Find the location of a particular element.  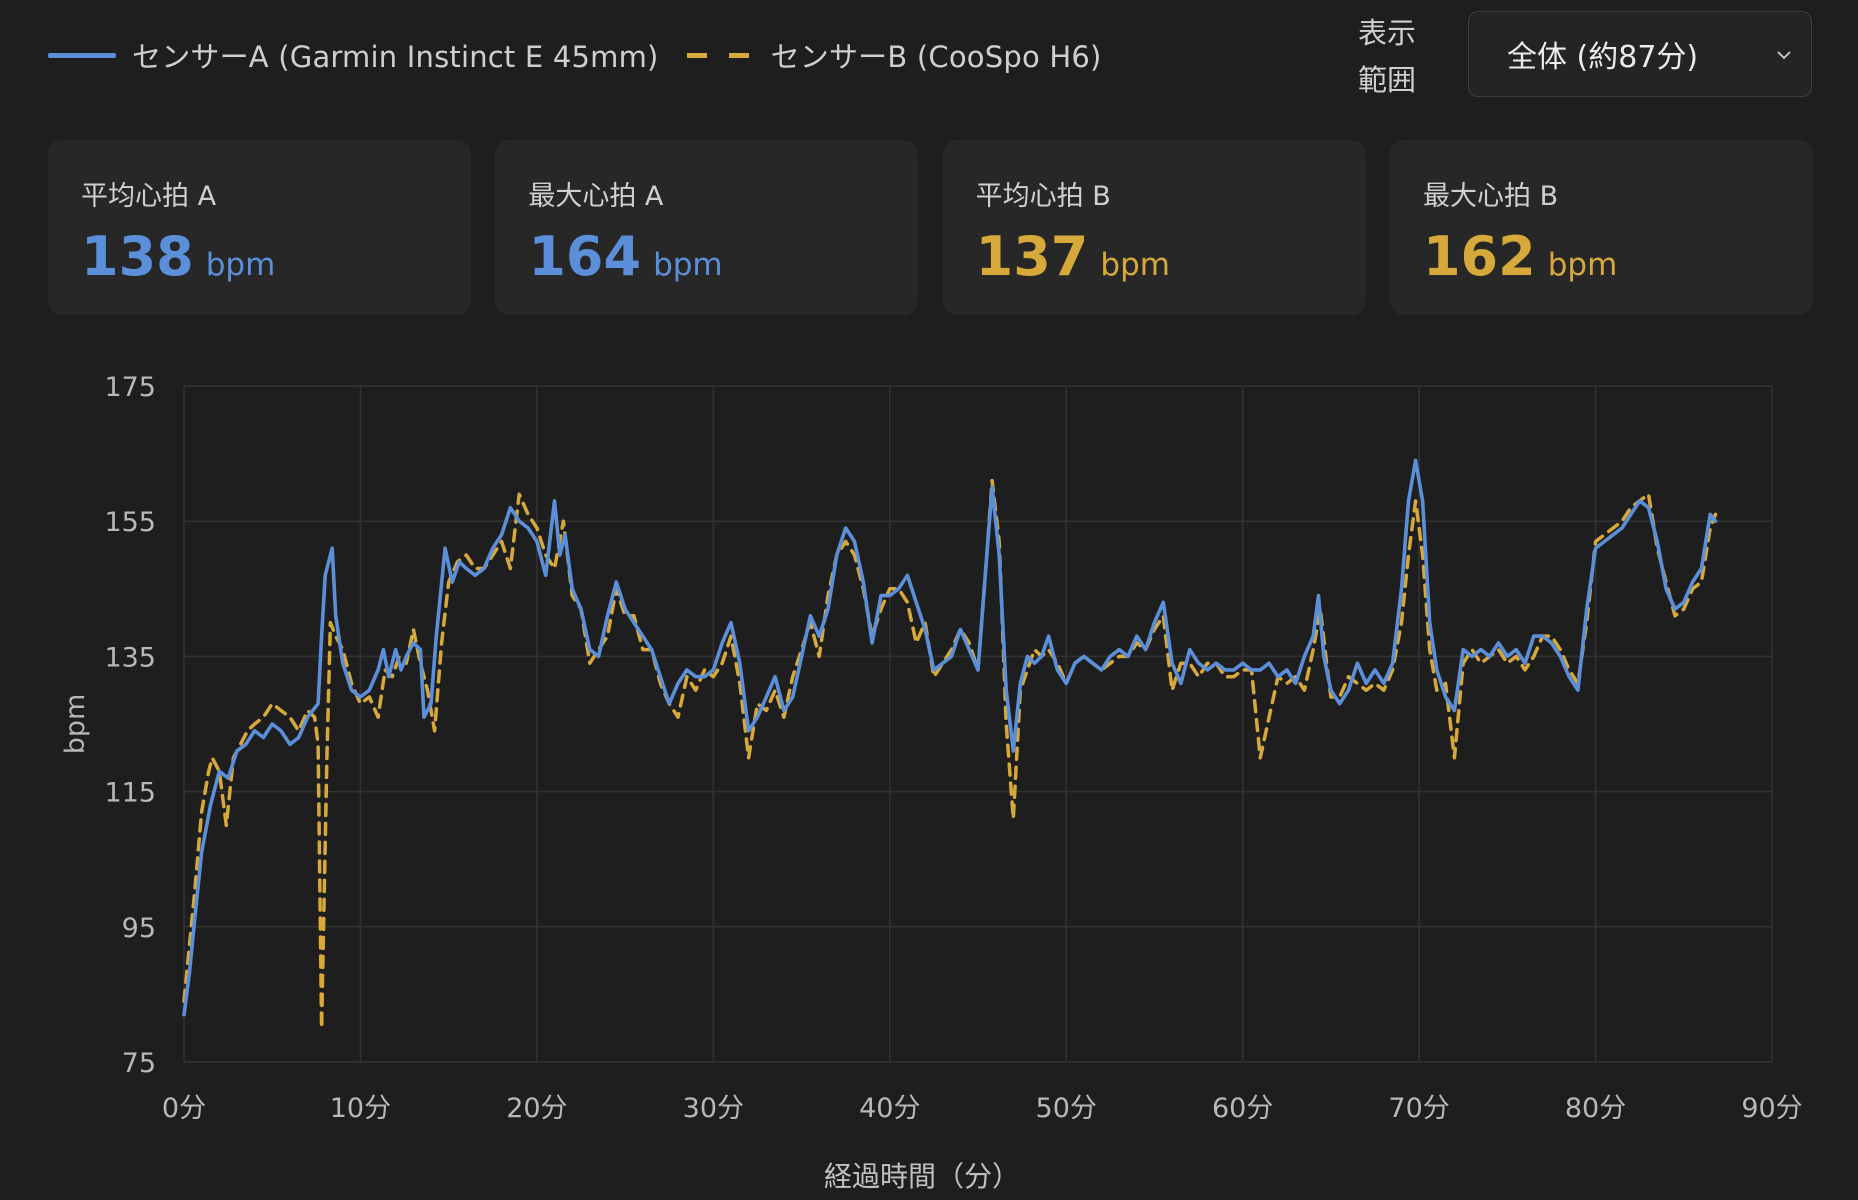

range-select-value: 全体 (約87分) is located at coordinates (1603, 57).